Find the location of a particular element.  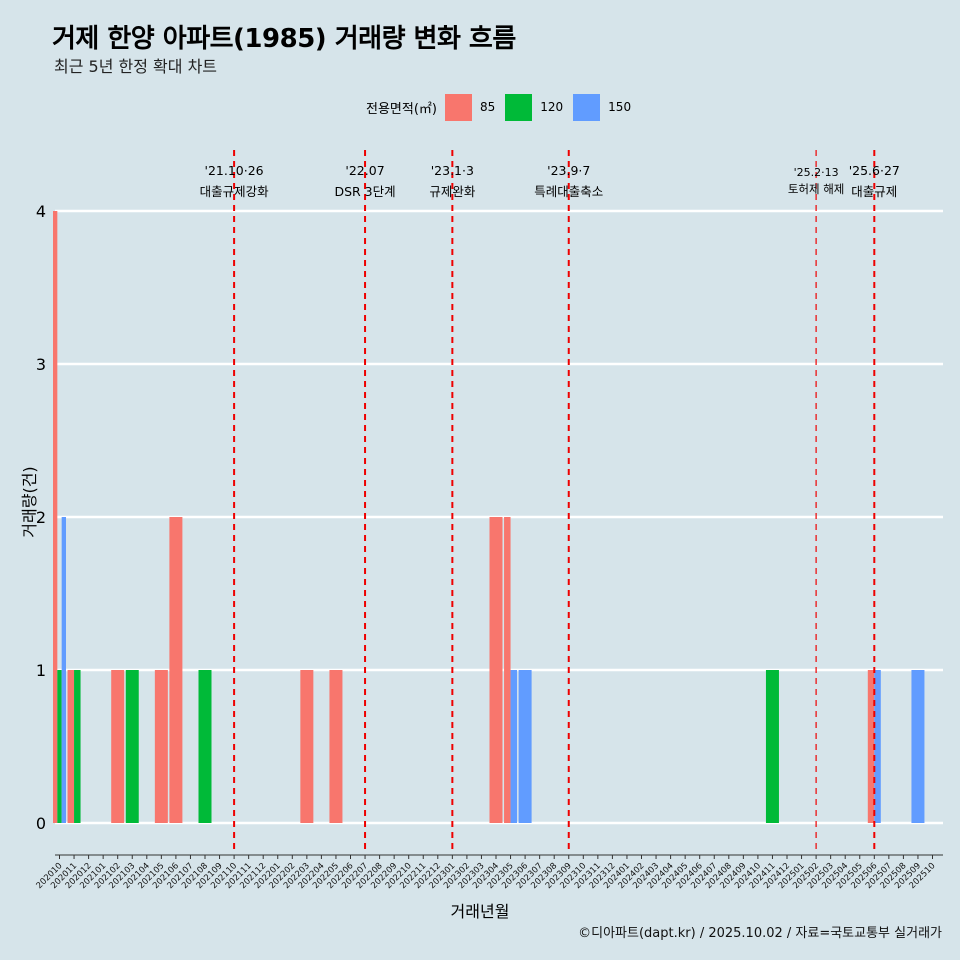

x-axis-label: 거래년월 is located at coordinates (480, 911).